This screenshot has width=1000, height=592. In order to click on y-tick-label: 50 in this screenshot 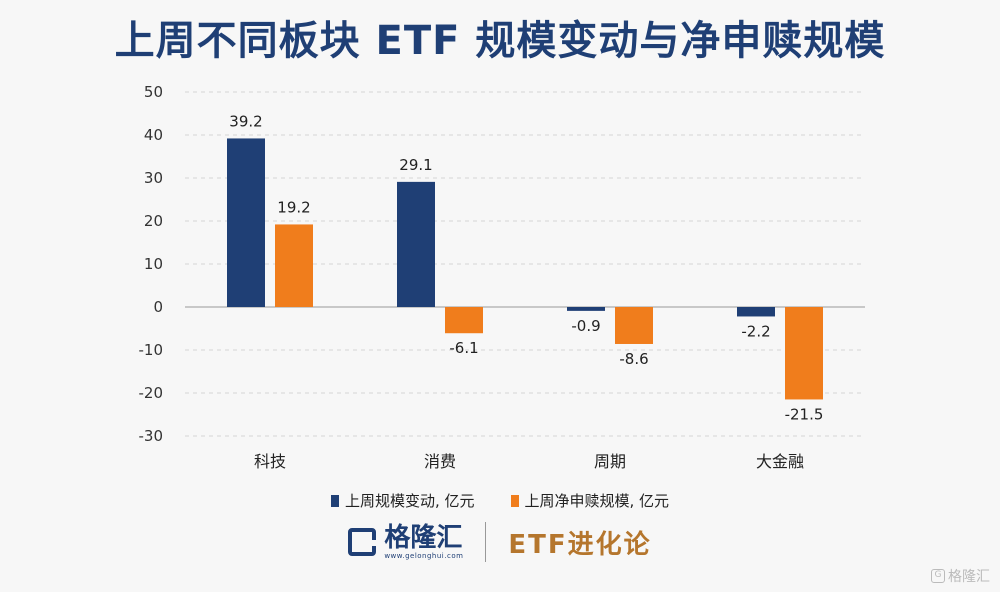, I will do `click(153, 92)`.